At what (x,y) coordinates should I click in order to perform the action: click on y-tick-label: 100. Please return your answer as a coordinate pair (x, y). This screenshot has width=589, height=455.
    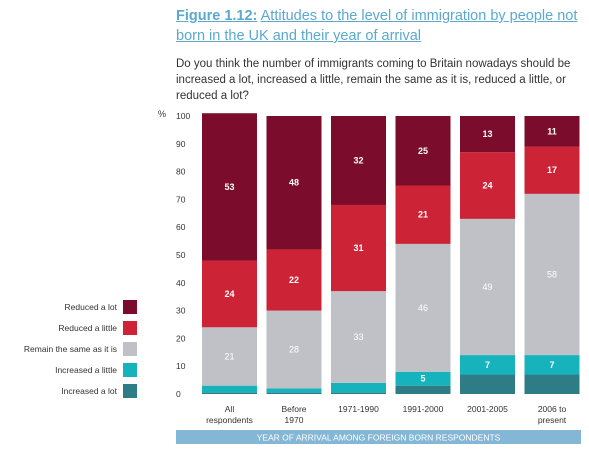
    Looking at the image, I should click on (183, 116).